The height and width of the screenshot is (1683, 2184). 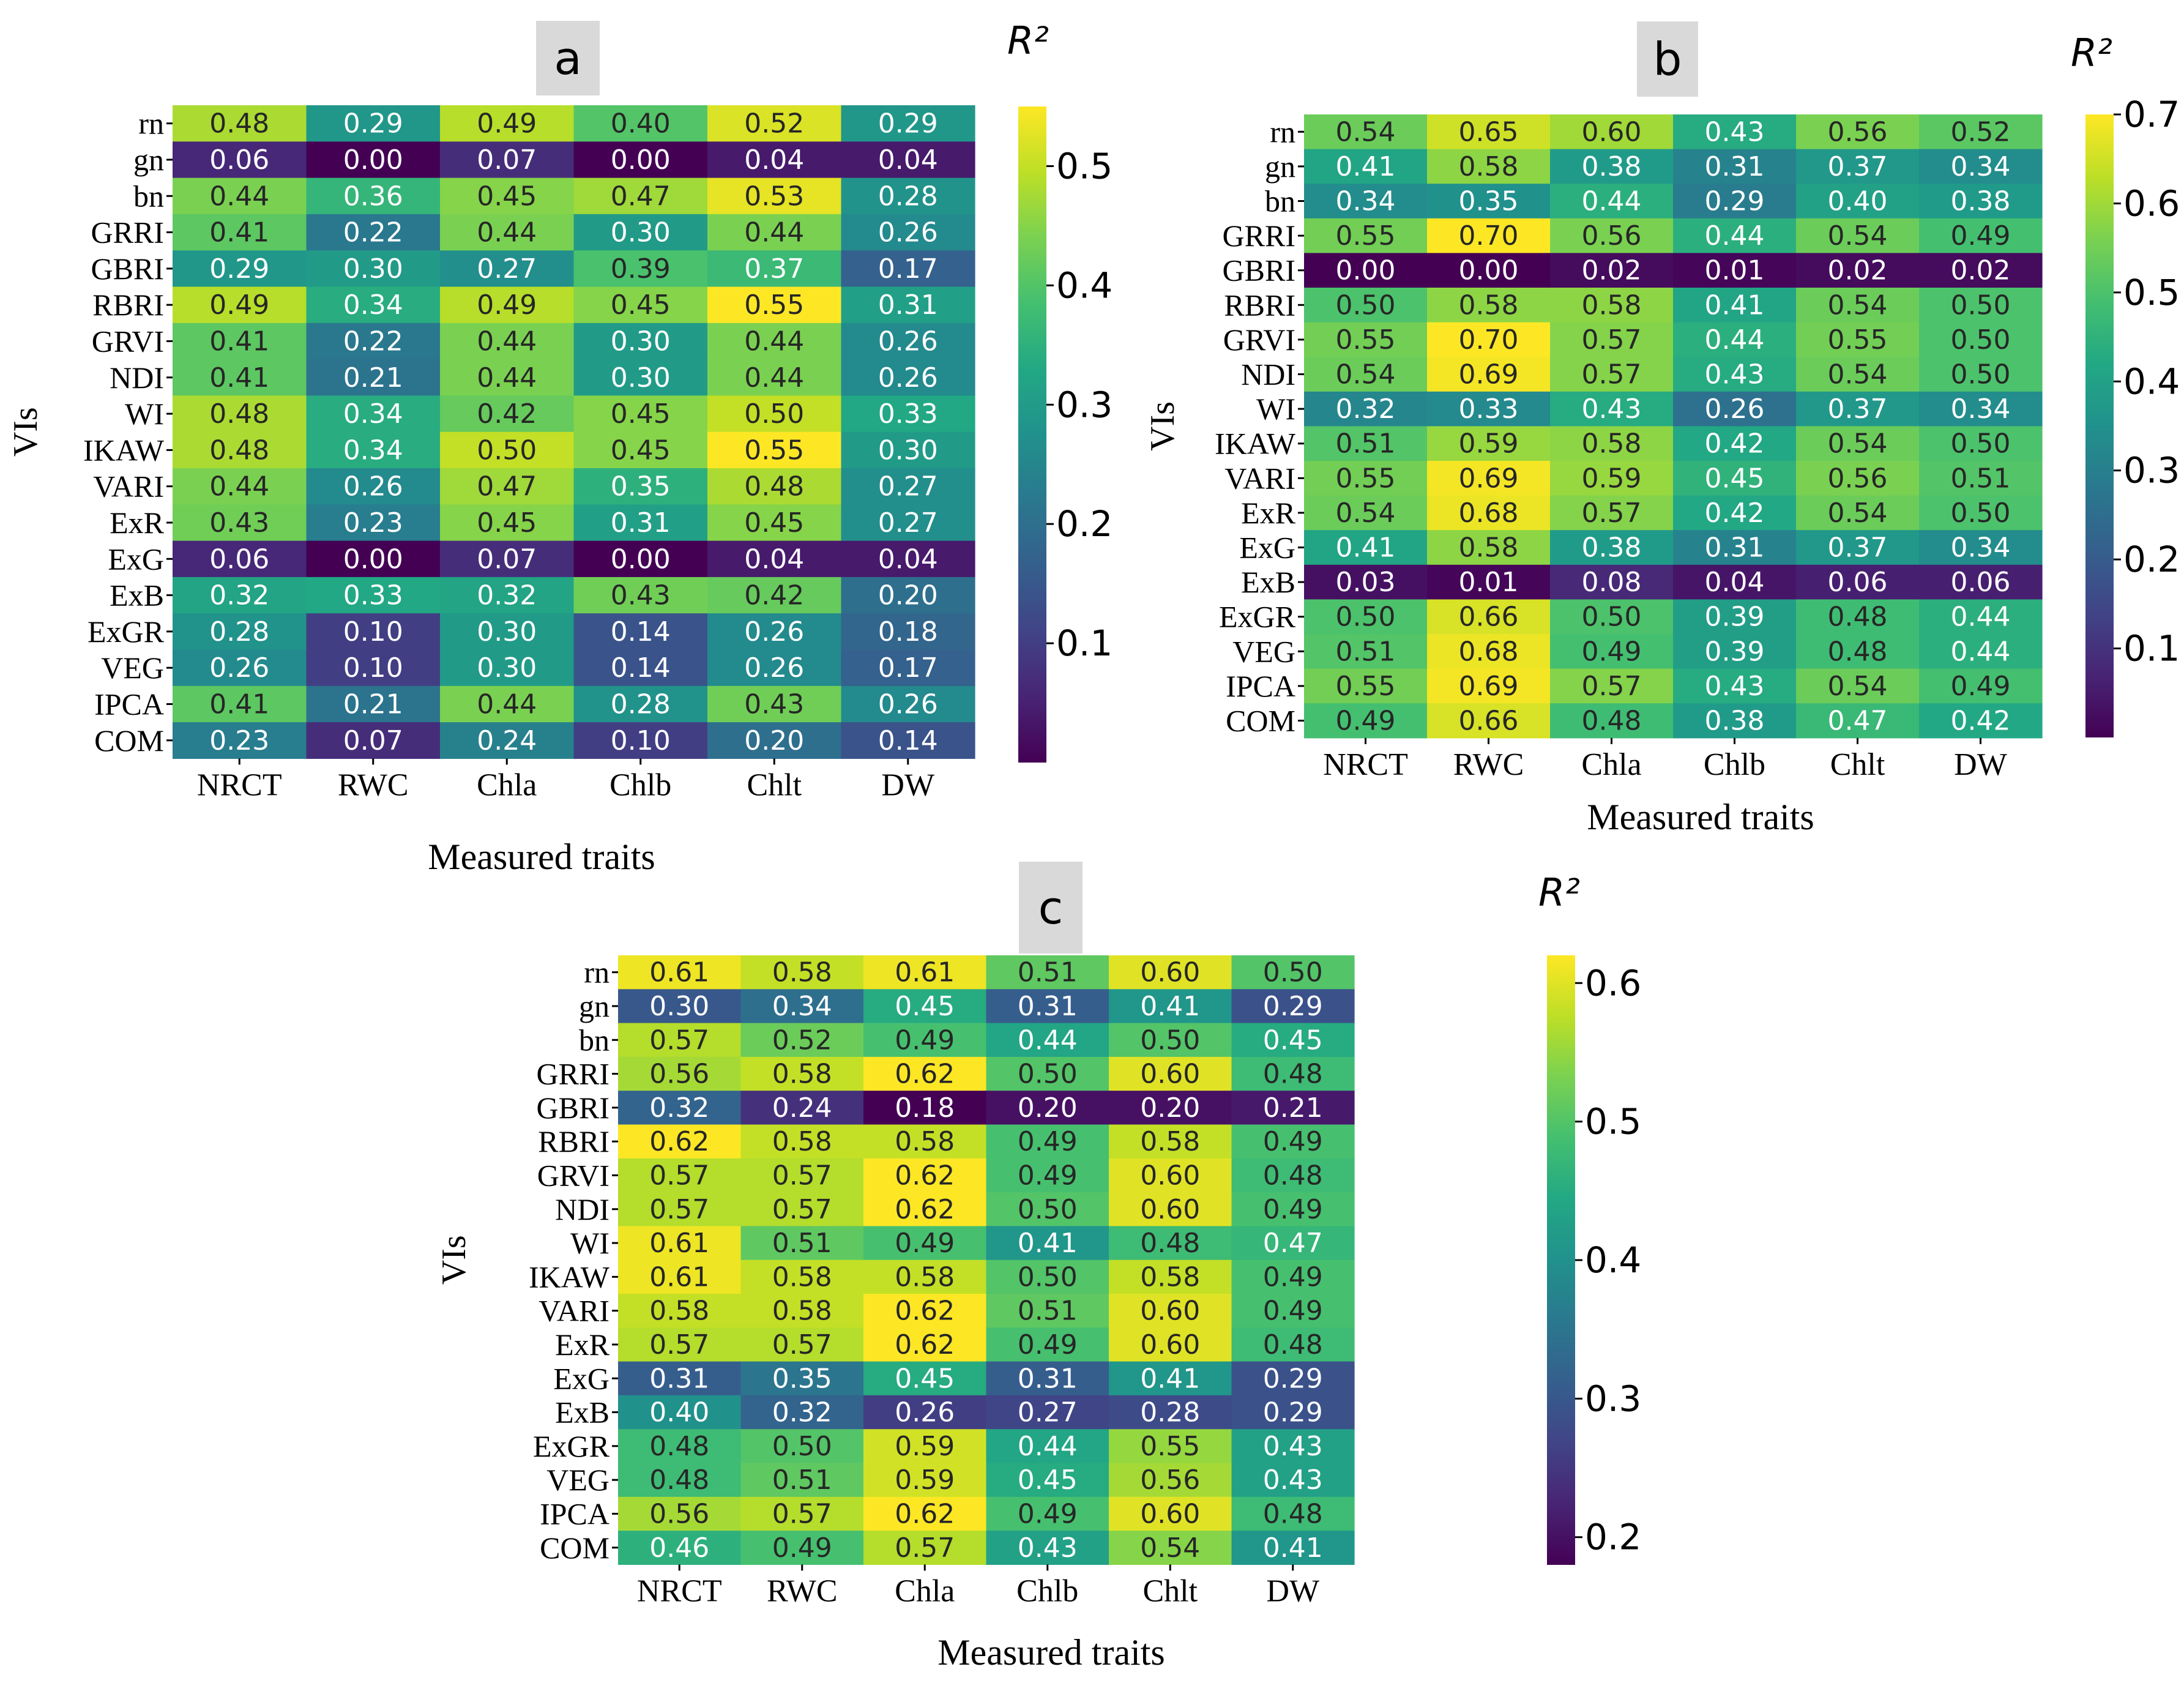 What do you see at coordinates (1170, 1108) in the screenshot?
I see `cell-value-label: 0.20` at bounding box center [1170, 1108].